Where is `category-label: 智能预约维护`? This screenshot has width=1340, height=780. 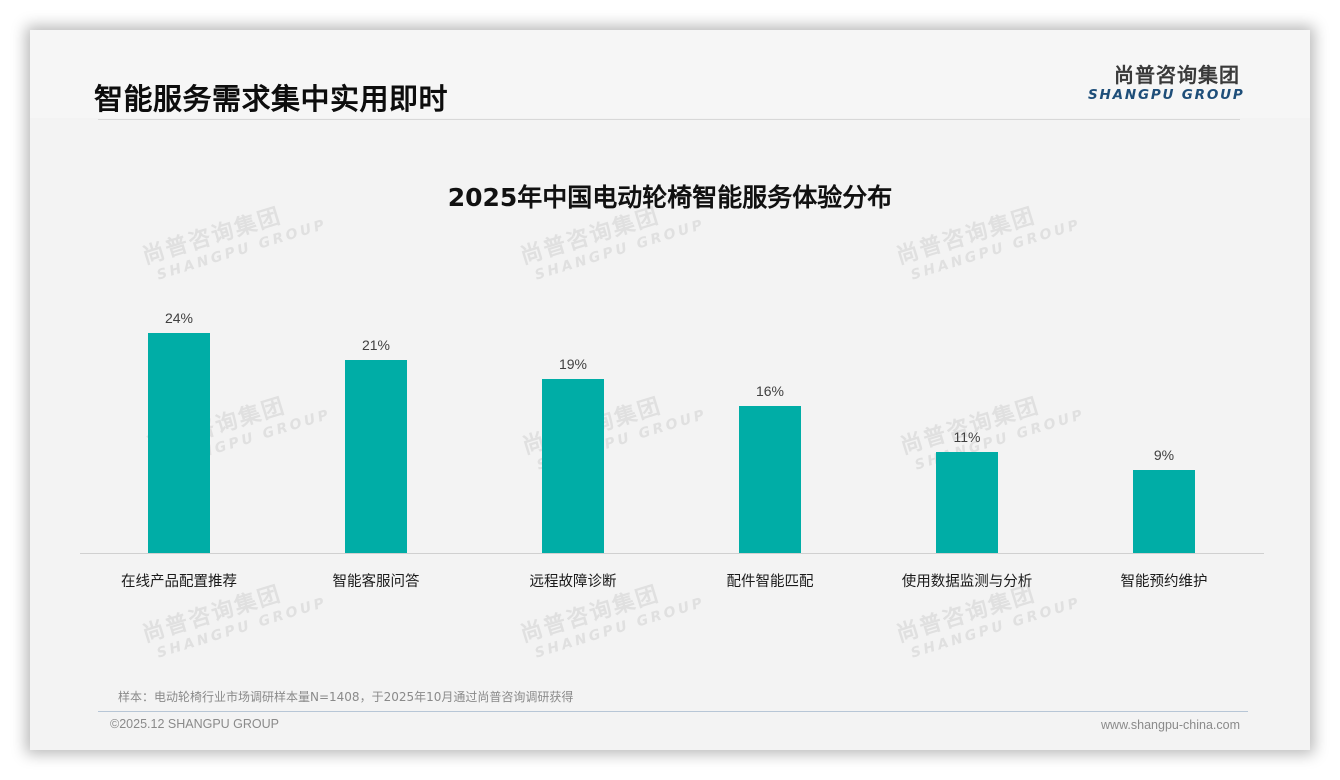 category-label: 智能预约维护 is located at coordinates (1164, 582).